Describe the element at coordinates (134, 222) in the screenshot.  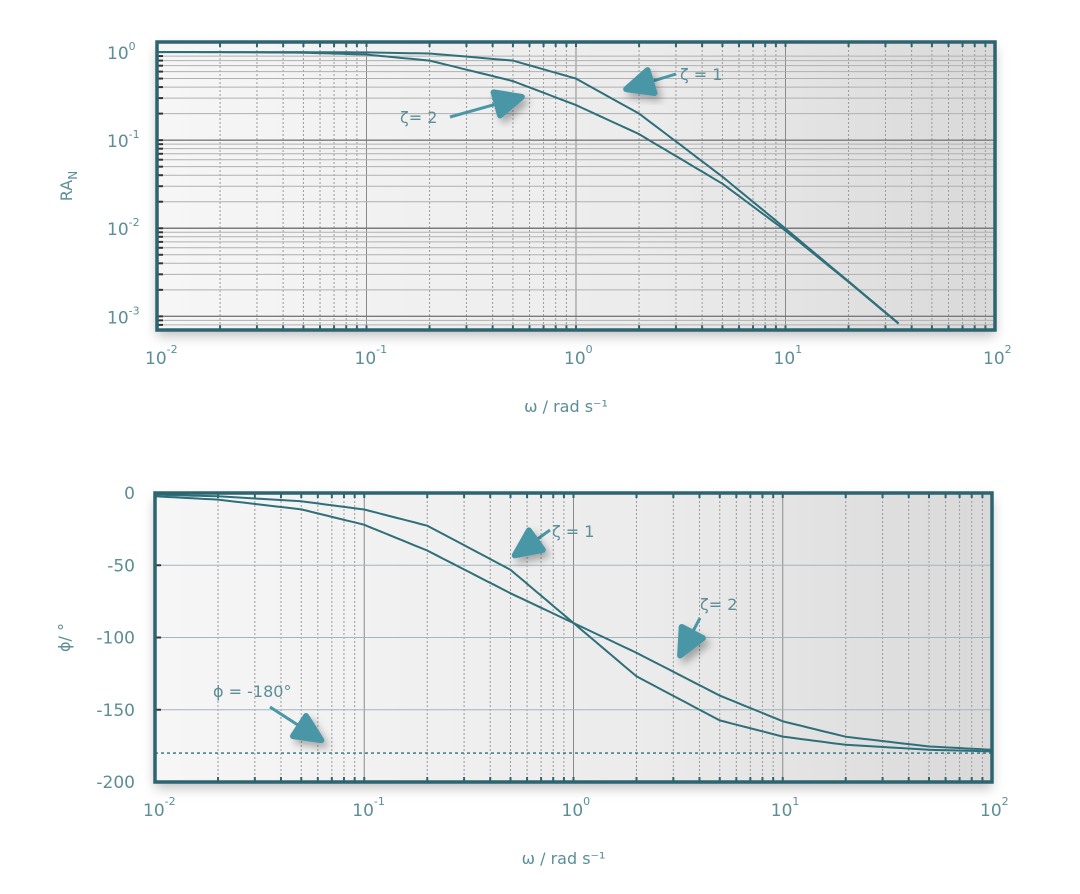
I see `y-tick-exponent: -2` at that location.